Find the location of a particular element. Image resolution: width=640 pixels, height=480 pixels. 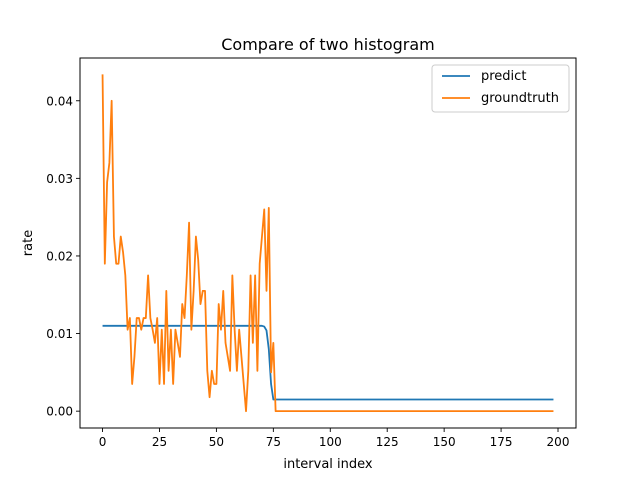

y-tick-label: 0.01 is located at coordinates (59, 334).